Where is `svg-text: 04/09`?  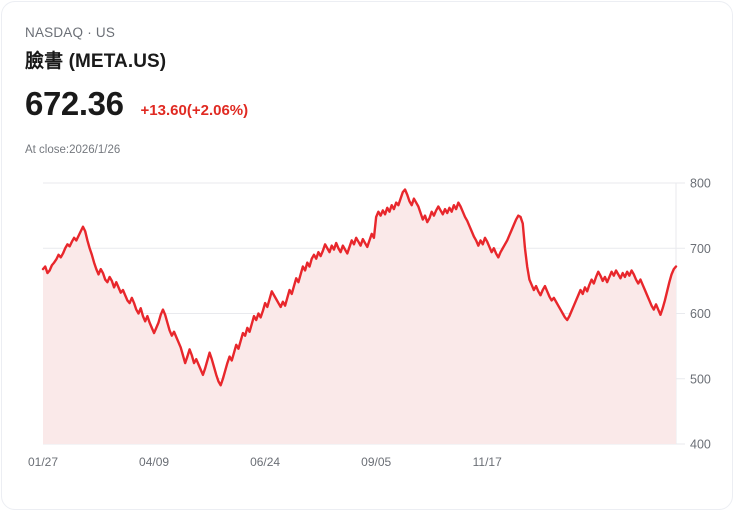
svg-text: 04/09 is located at coordinates (154, 462).